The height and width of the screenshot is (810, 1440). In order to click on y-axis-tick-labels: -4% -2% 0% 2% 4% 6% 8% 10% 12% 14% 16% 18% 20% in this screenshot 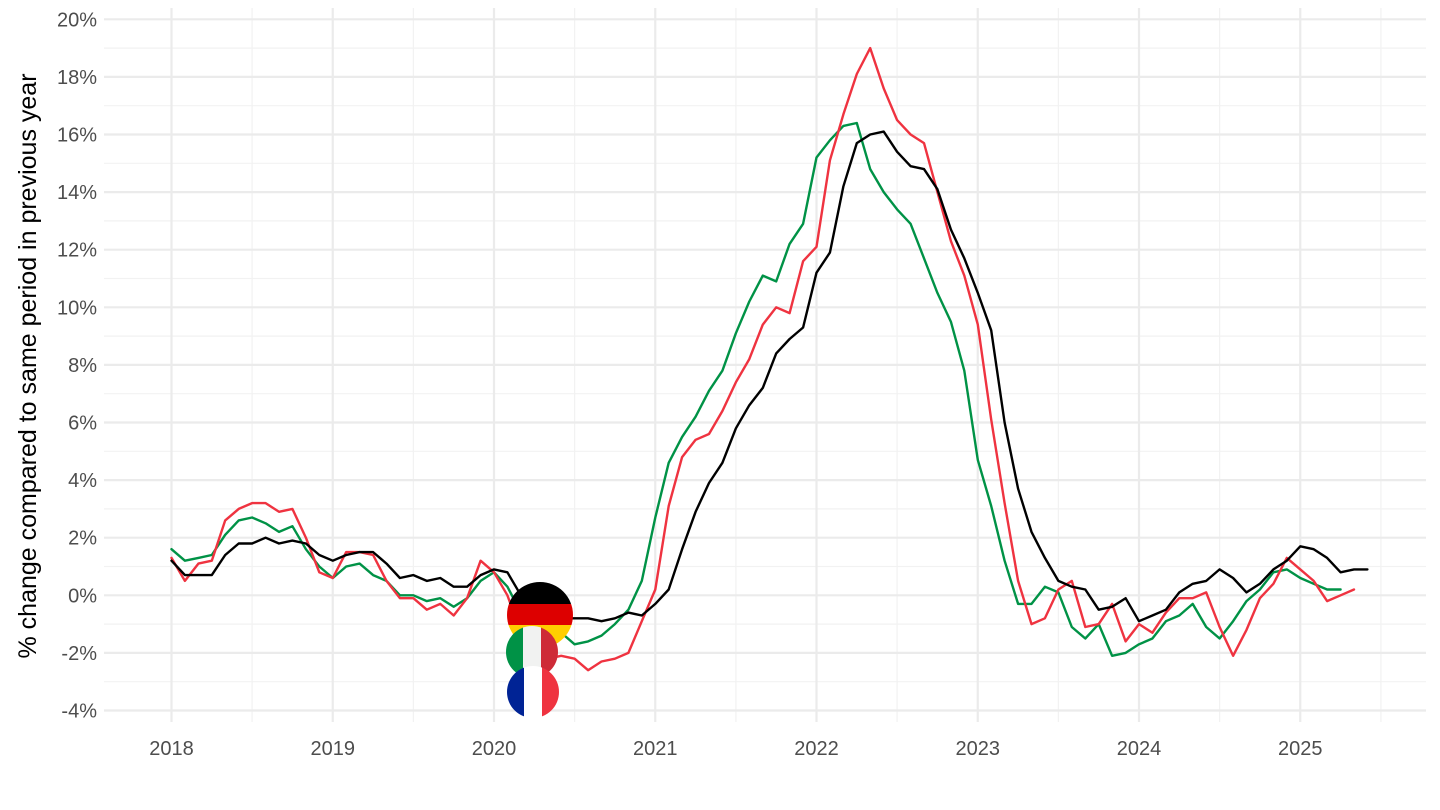, I will do `click(77, 365)`.